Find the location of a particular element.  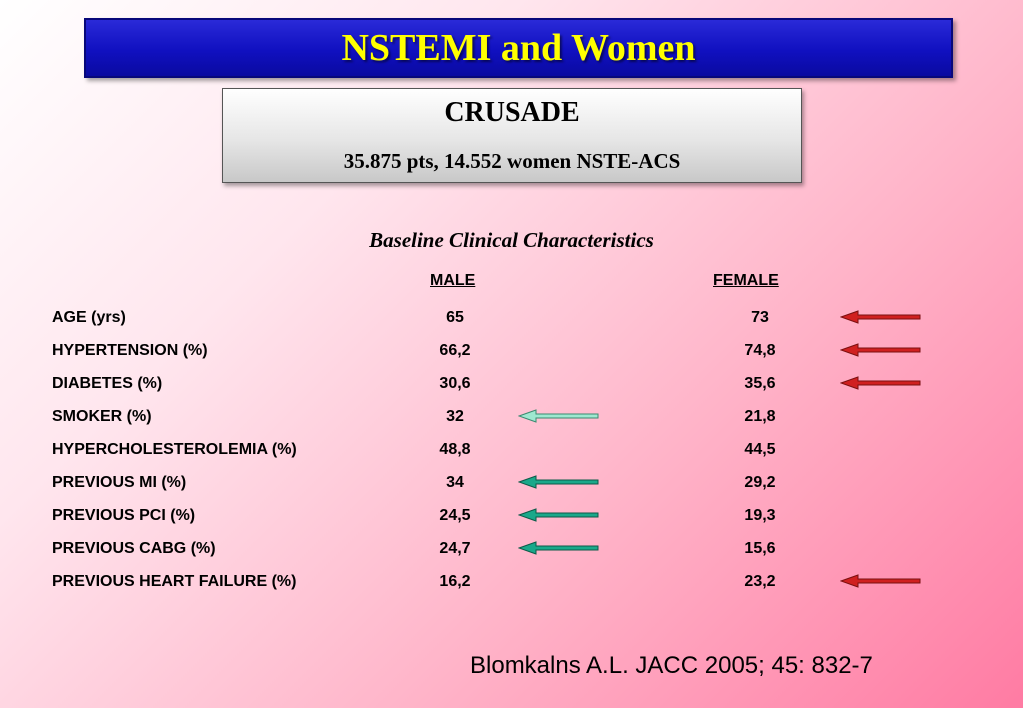

row-label: PREVIOUS HEART FAILURE (%) is located at coordinates (174, 581).